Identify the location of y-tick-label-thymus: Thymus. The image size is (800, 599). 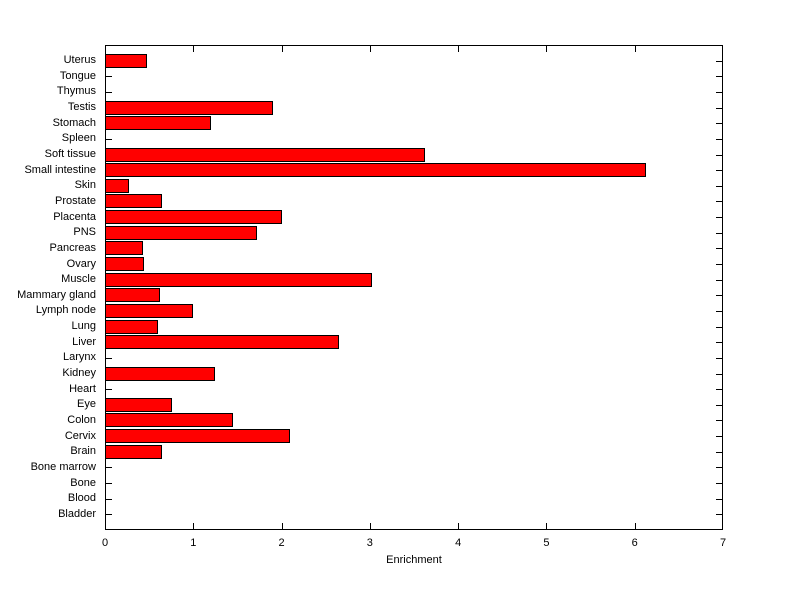
(76, 91).